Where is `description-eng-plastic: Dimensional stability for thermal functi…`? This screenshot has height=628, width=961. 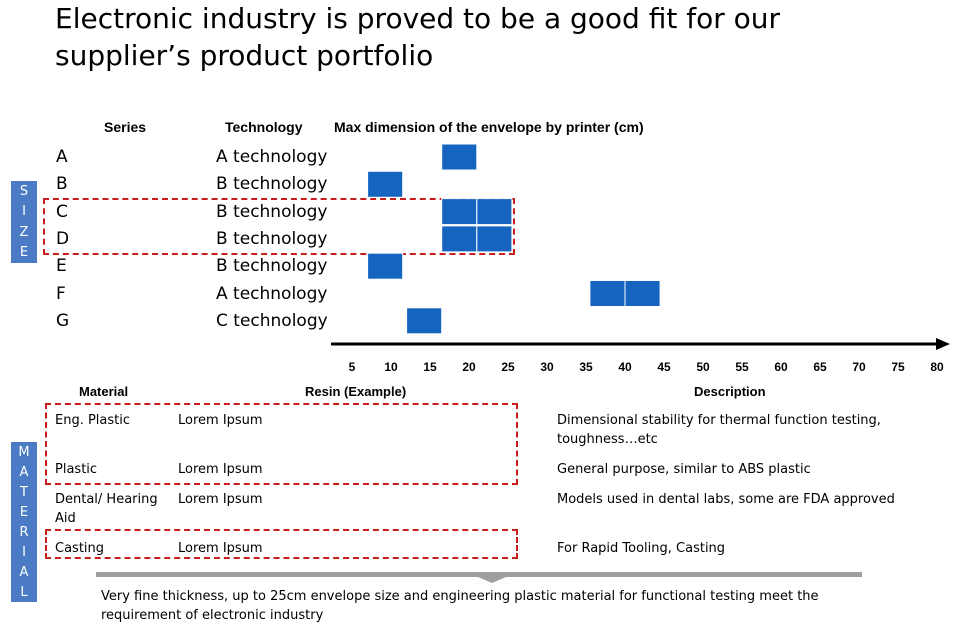 description-eng-plastic: Dimensional stability for thermal functi… is located at coordinates (719, 430).